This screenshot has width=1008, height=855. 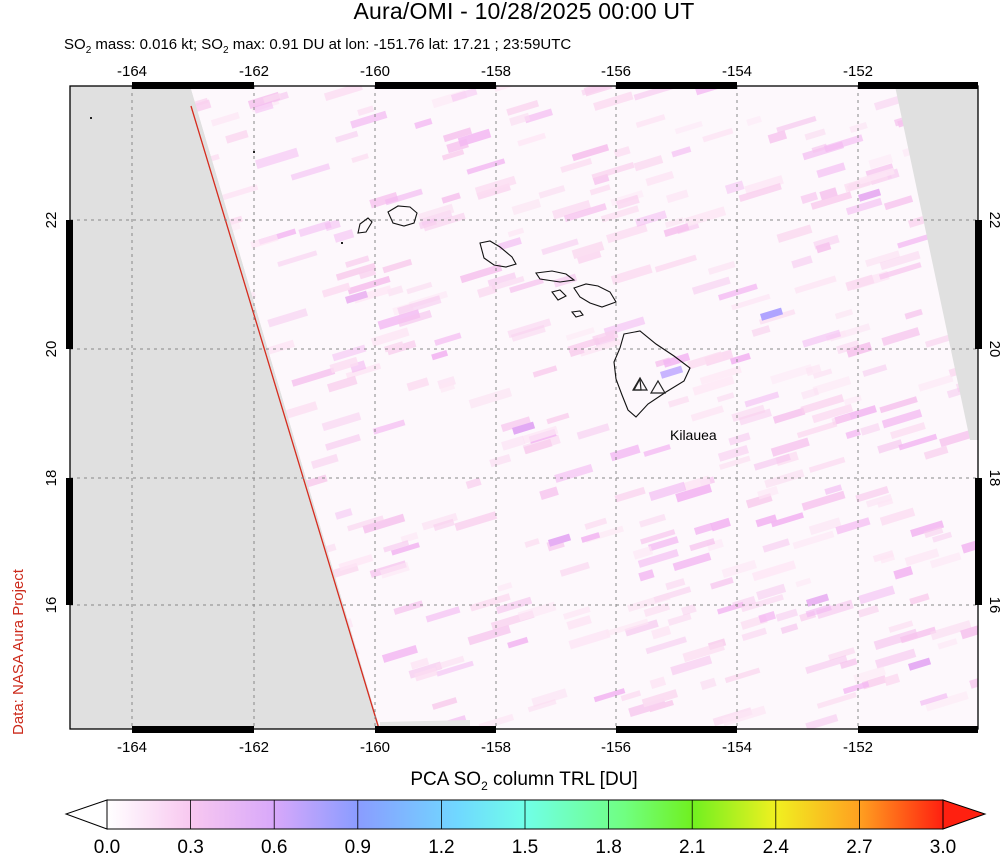 I want to click on colorbar-tick-label: 0.3, so click(x=190, y=846).